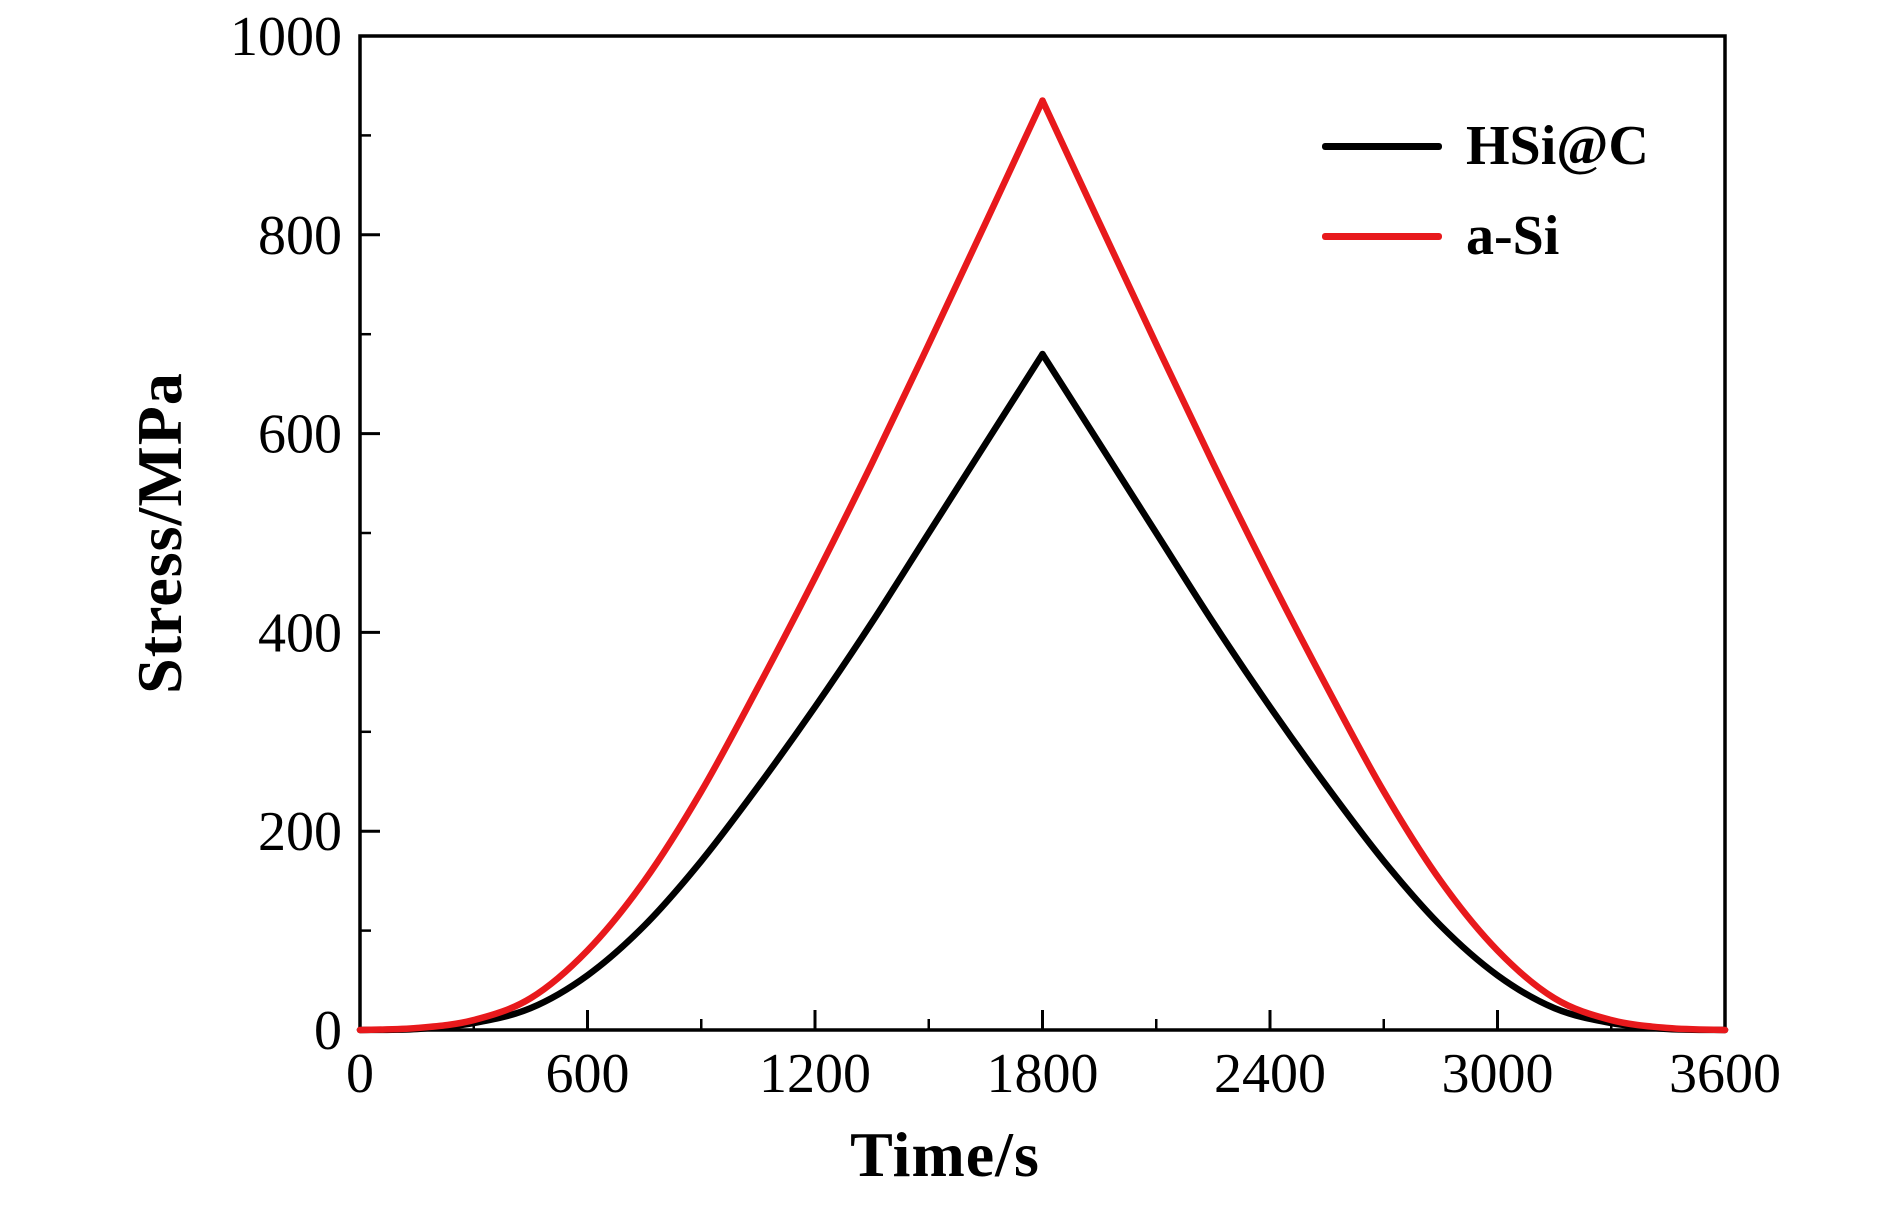 This screenshot has width=1890, height=1205. I want to click on x-tick-label: 1800, so click(1043, 1074).